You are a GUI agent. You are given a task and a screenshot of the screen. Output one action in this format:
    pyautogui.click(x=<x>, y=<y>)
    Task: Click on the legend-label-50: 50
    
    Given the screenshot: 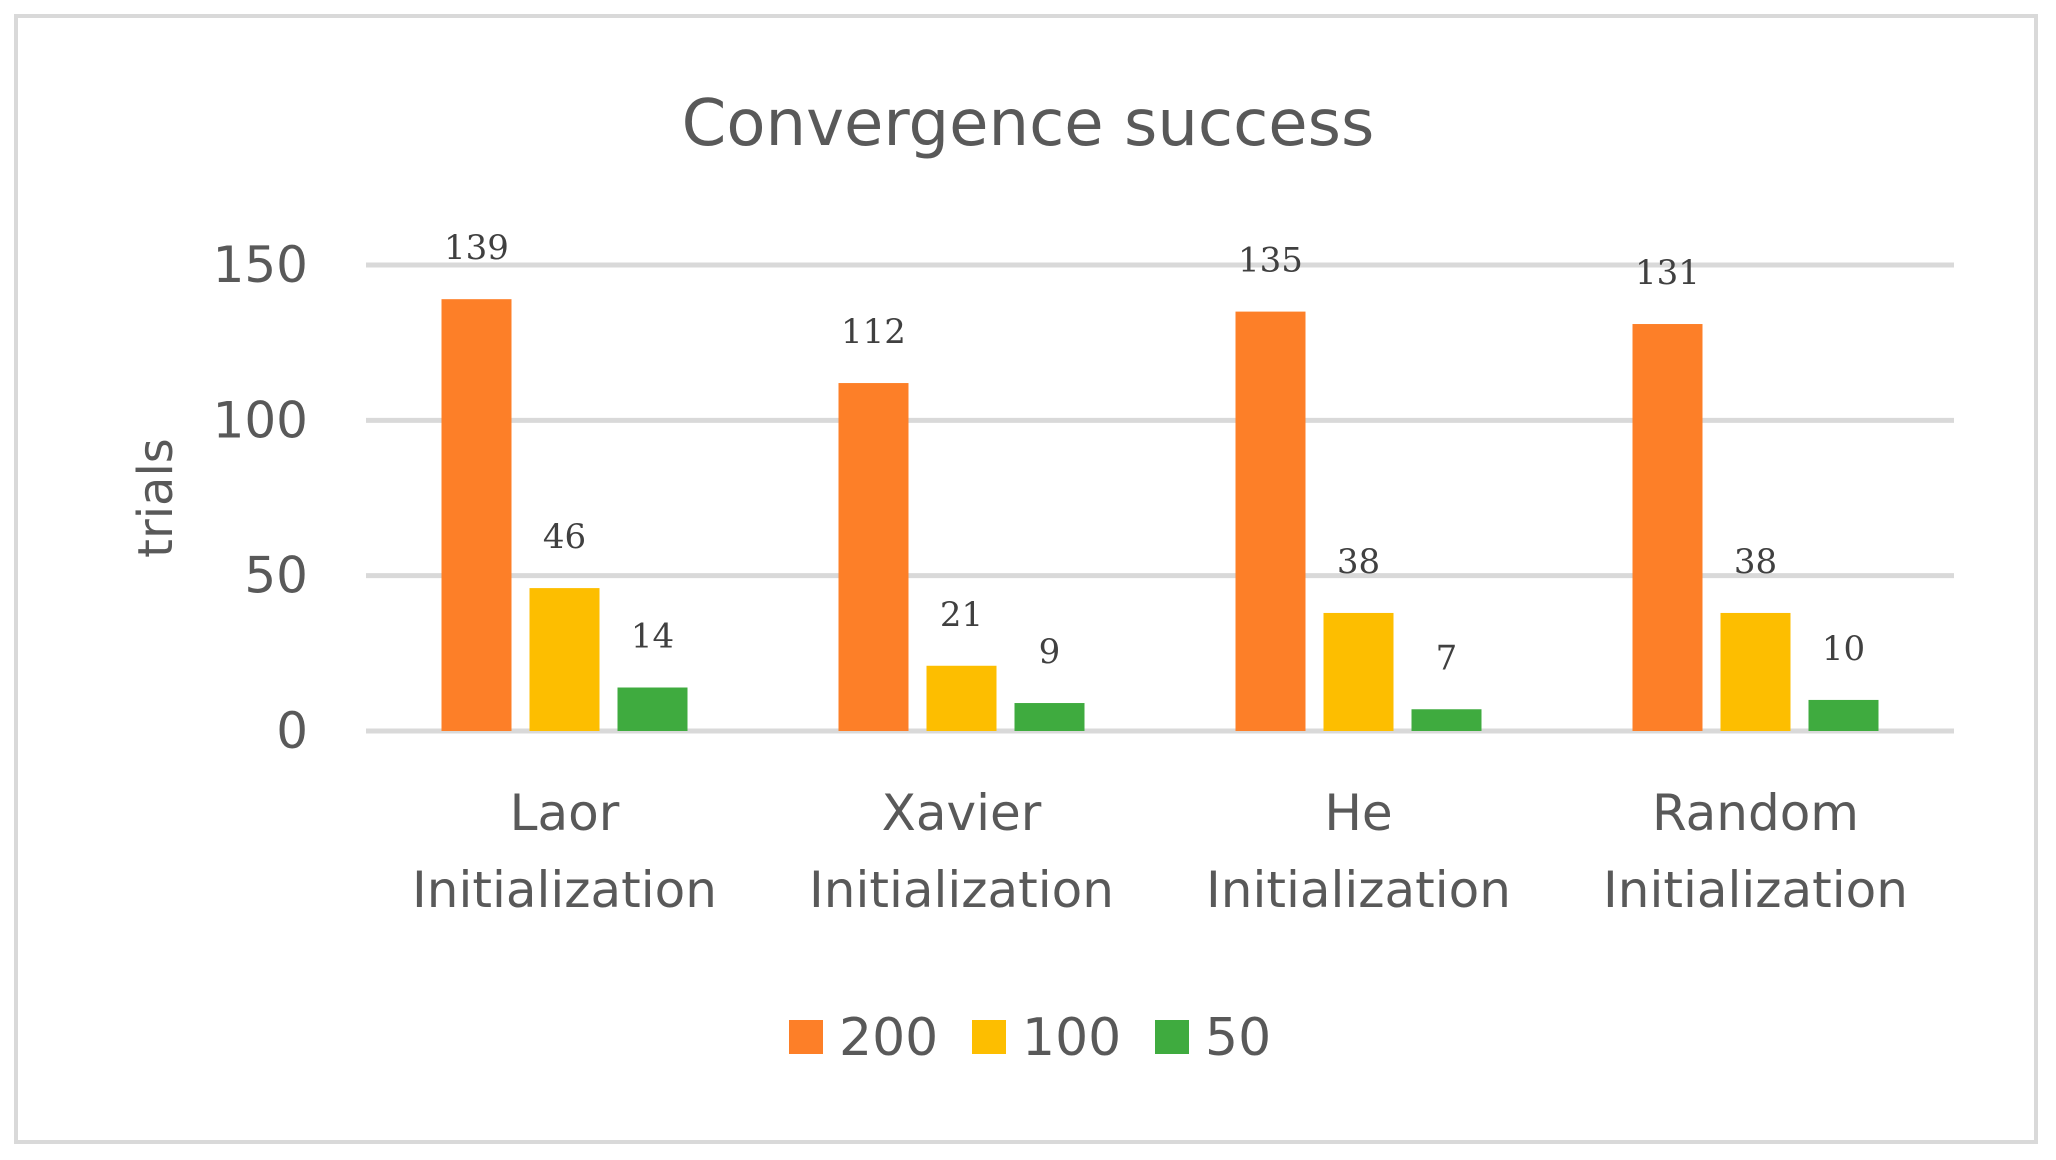 What is the action you would take?
    pyautogui.click(x=1238, y=1038)
    